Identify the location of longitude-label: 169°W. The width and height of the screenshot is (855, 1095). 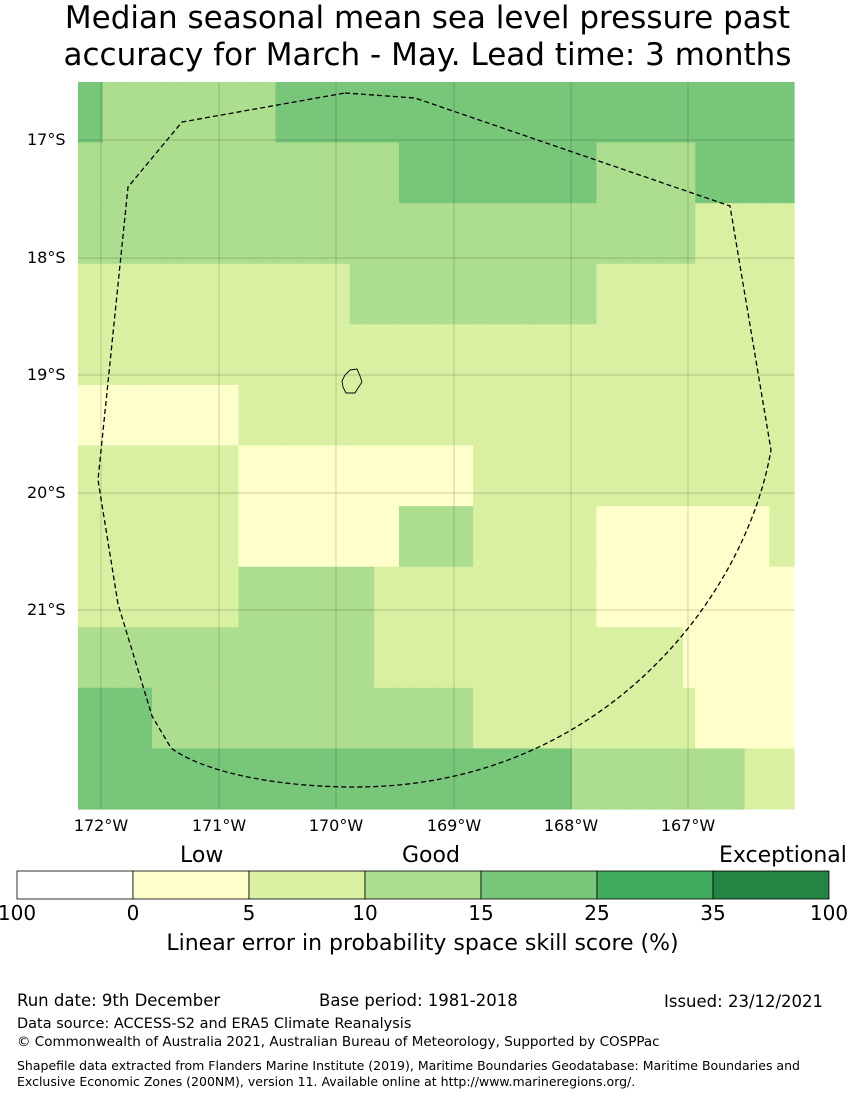
(454, 825).